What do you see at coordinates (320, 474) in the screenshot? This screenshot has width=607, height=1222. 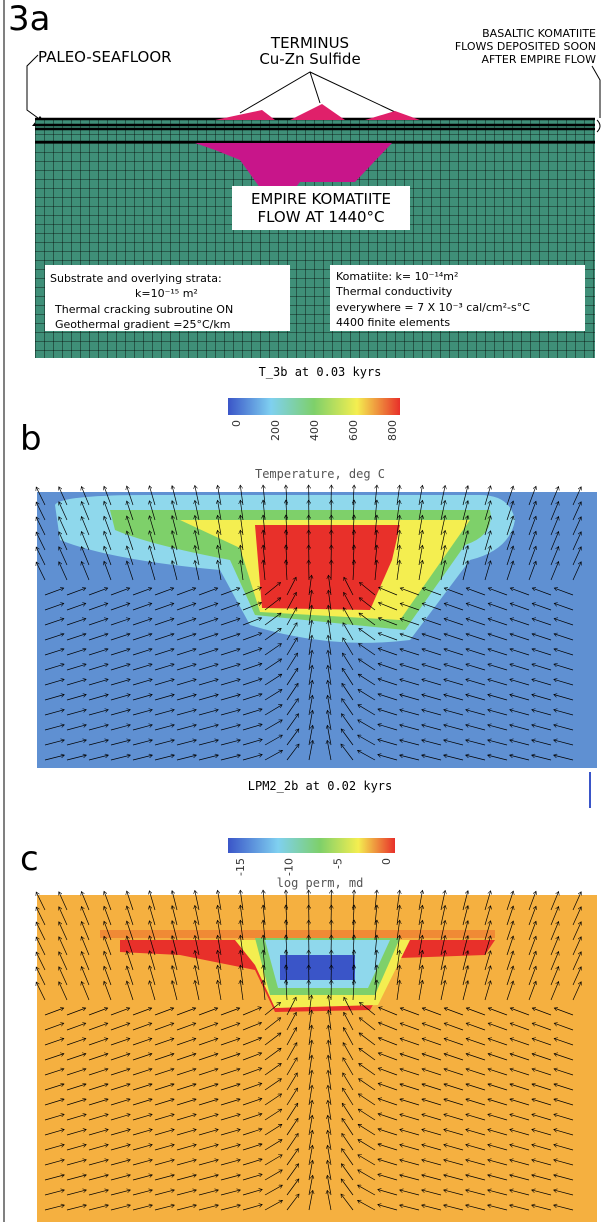 I see `colorbar-title: Temperature, deg C` at bounding box center [320, 474].